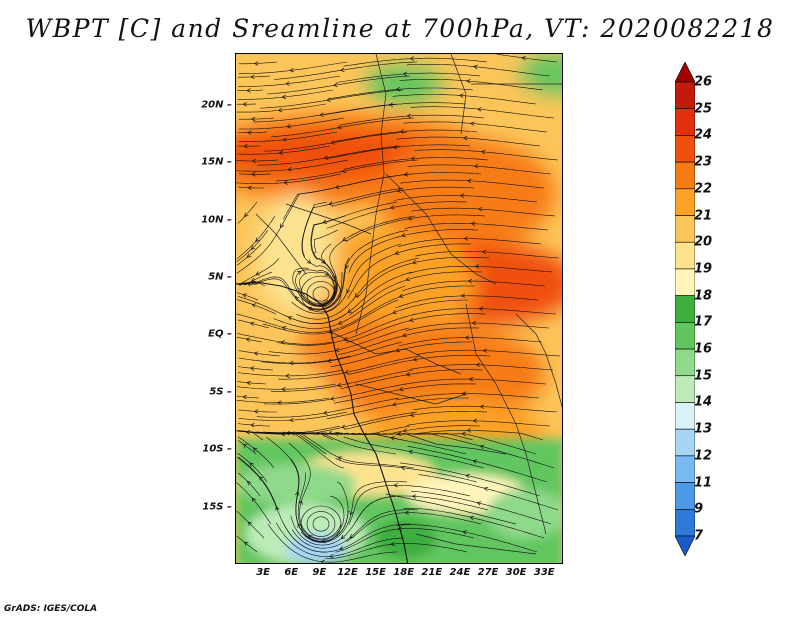  I want to click on longitude-label: 15E, so click(375, 572).